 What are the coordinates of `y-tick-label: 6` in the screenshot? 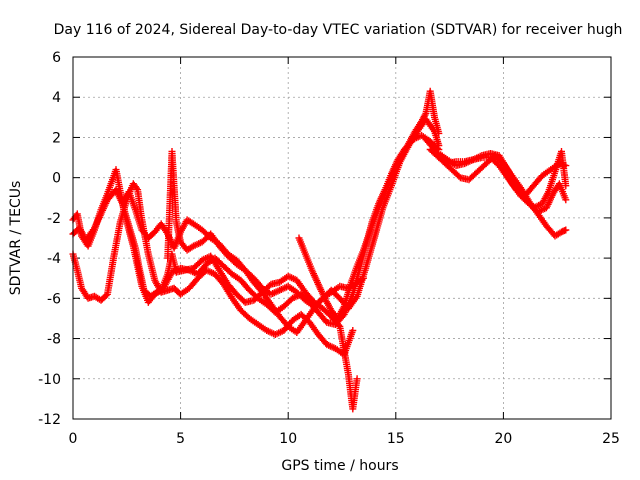 It's located at (56, 58).